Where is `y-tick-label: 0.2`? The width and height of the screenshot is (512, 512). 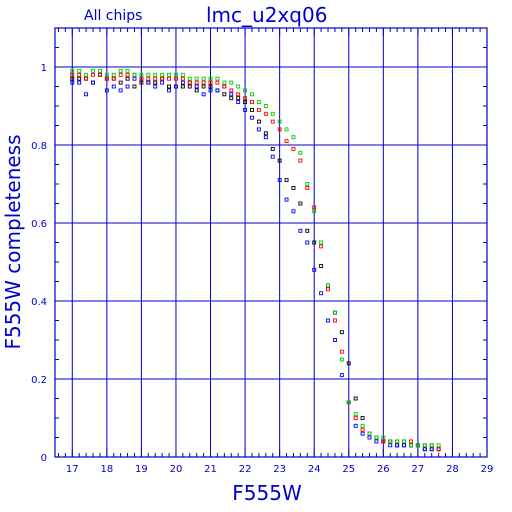 y-tick-label: 0.2 is located at coordinates (39, 380).